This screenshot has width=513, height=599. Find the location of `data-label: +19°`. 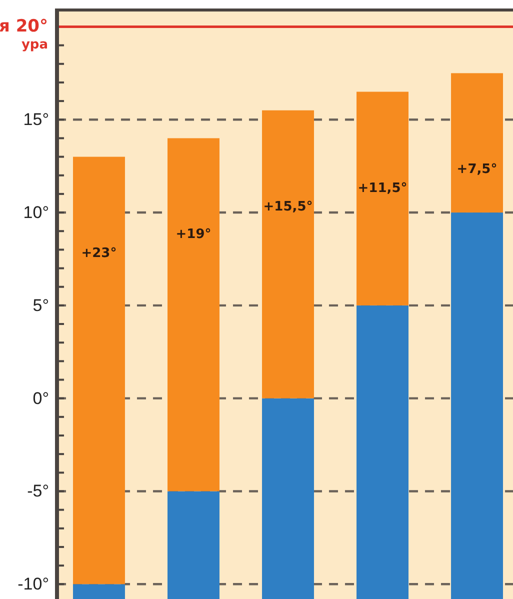

data-label: +19° is located at coordinates (194, 234).